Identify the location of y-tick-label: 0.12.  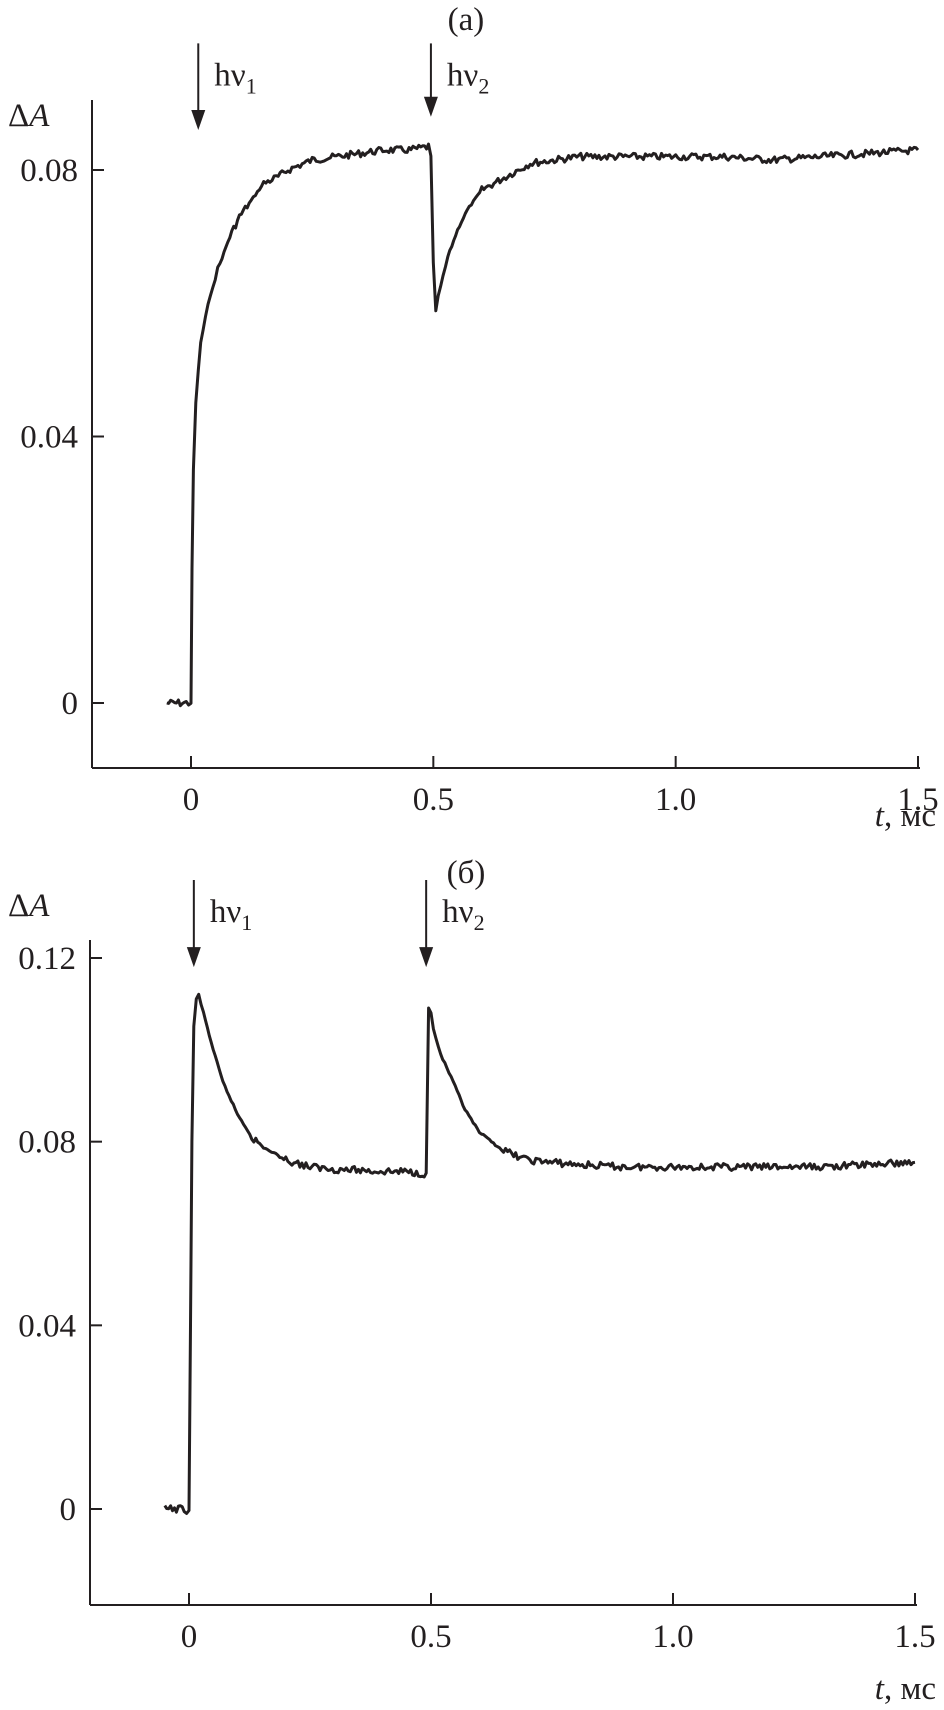
(47, 959).